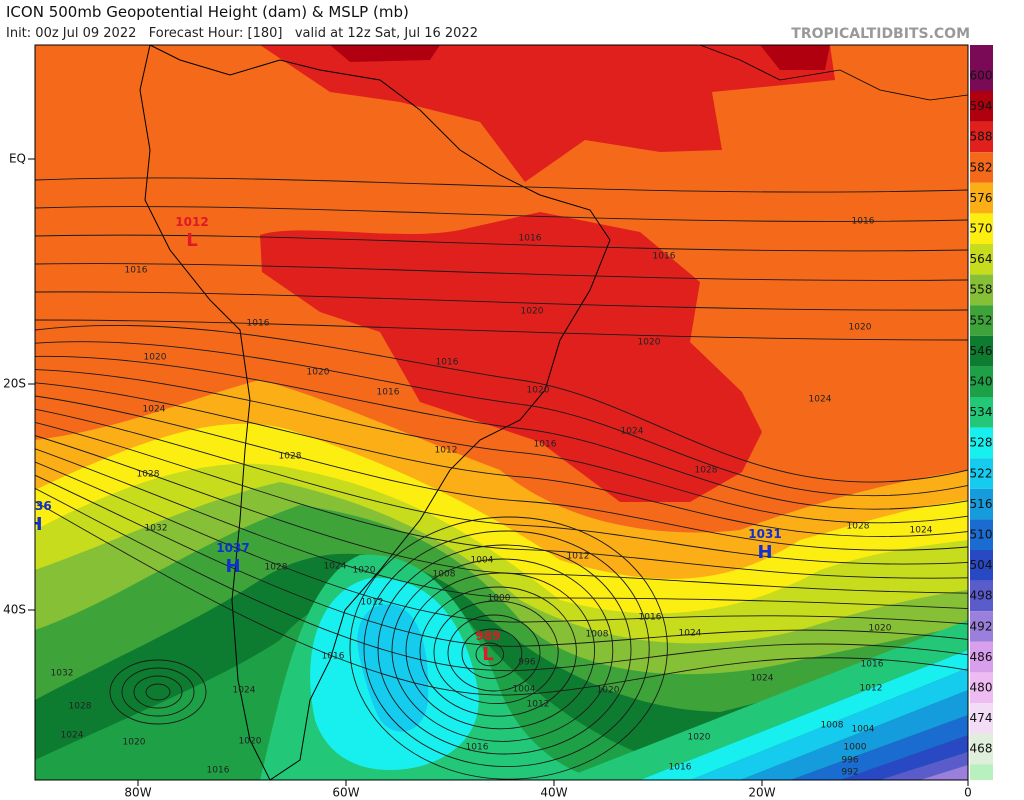 The height and width of the screenshot is (800, 1024). What do you see at coordinates (444, 575) in the screenshot?
I see `contour-label: 1008` at bounding box center [444, 575].